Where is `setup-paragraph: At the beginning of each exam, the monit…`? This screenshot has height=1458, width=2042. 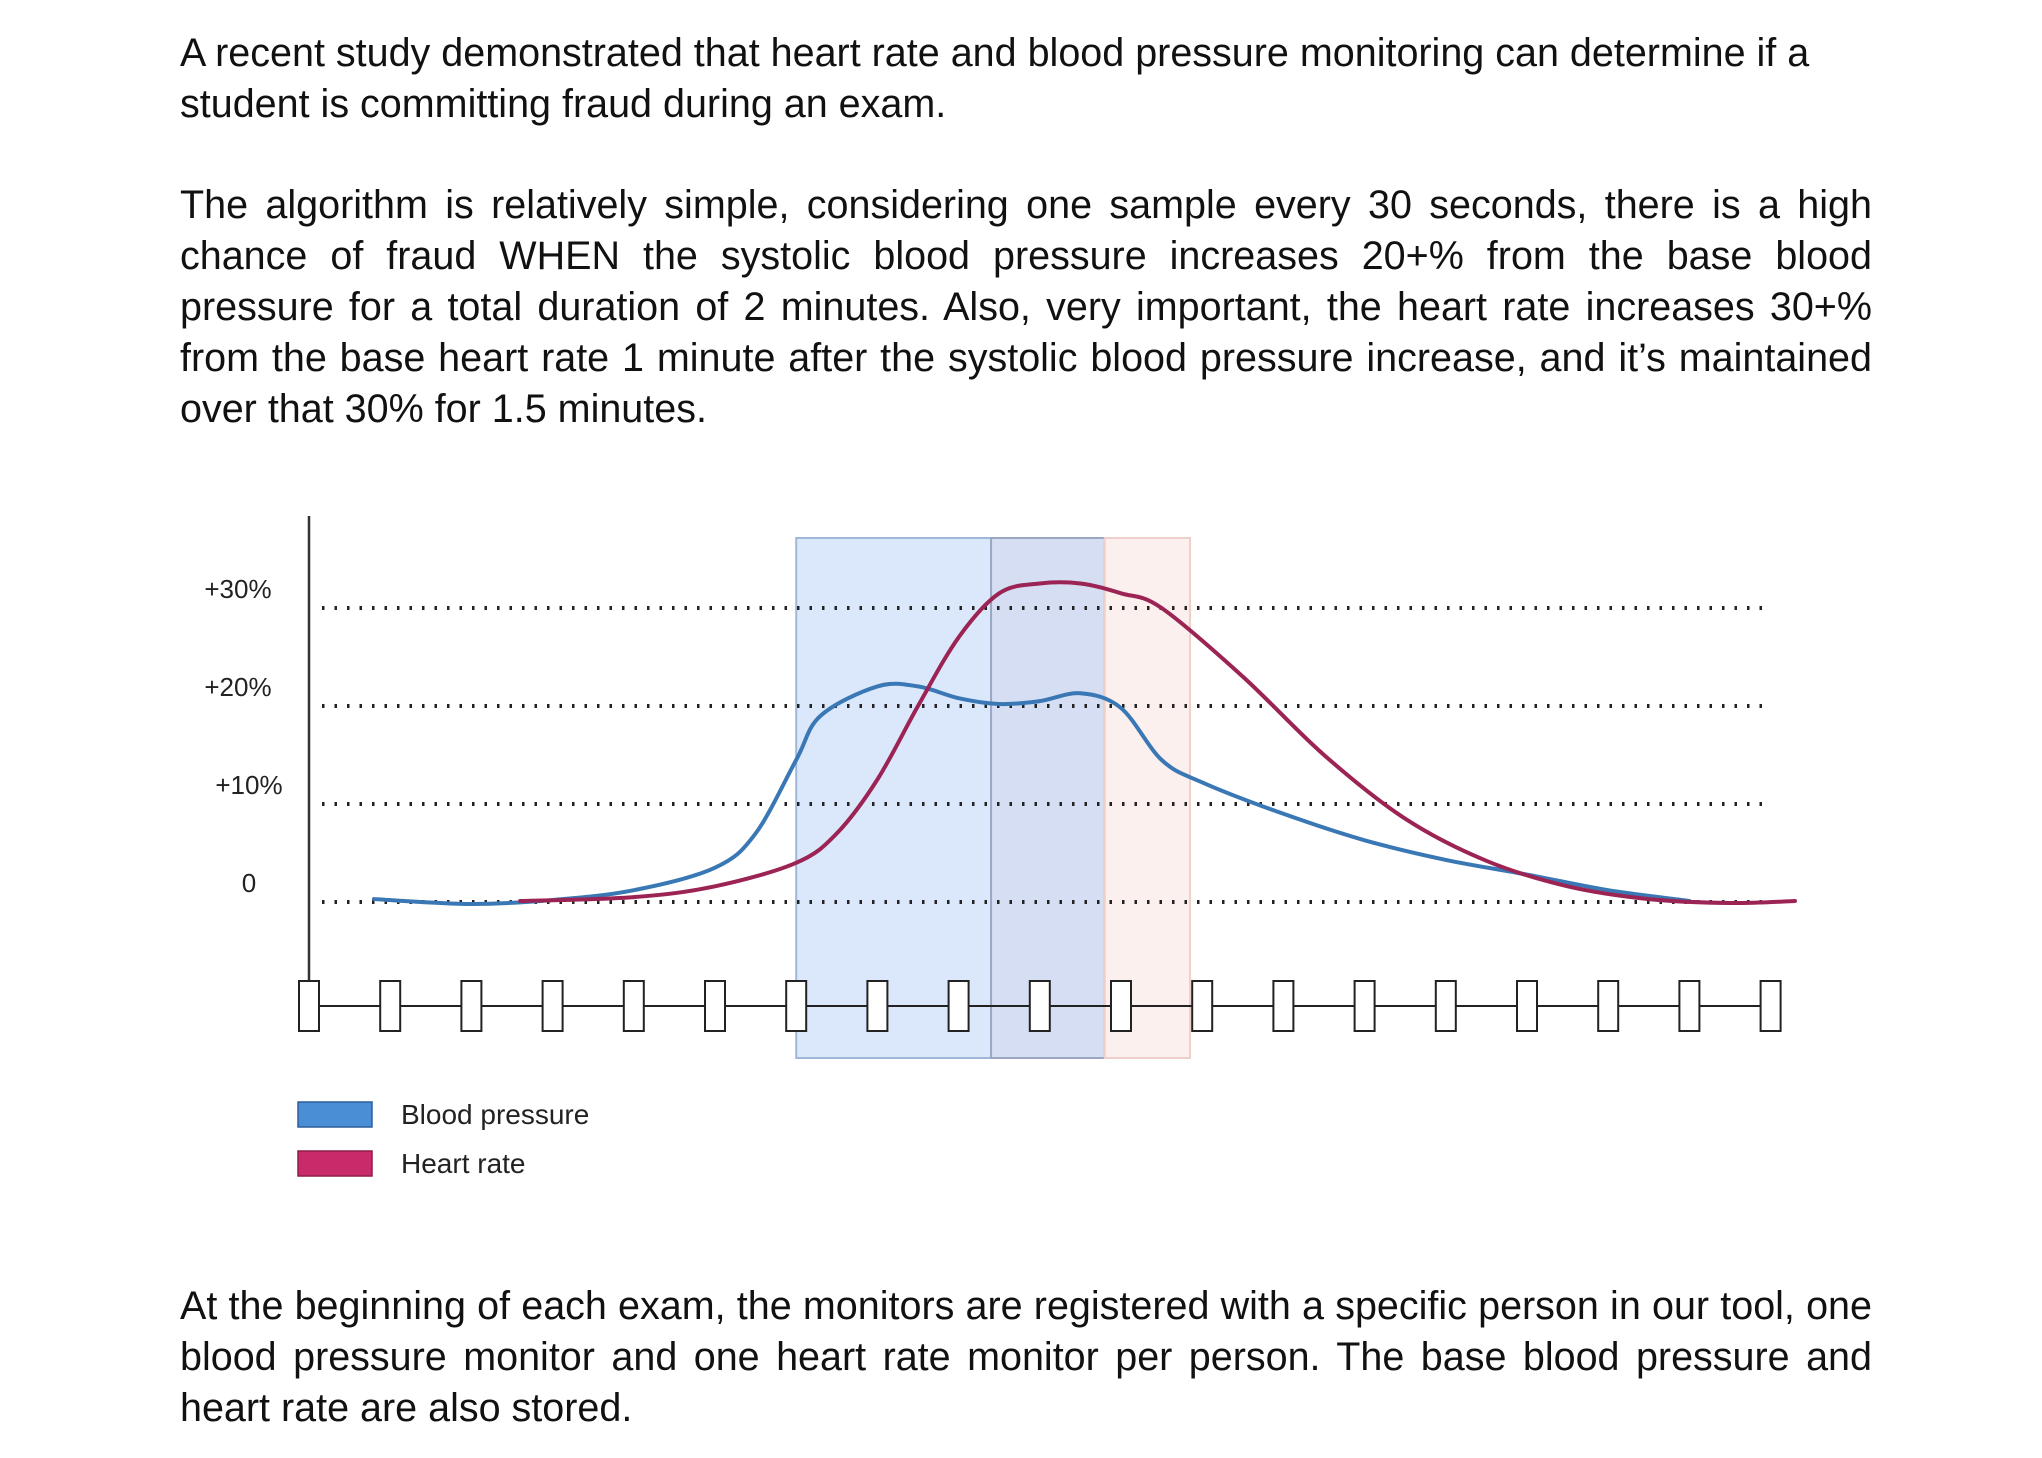 setup-paragraph: At the beginning of each exam, the monit… is located at coordinates (1026, 1357).